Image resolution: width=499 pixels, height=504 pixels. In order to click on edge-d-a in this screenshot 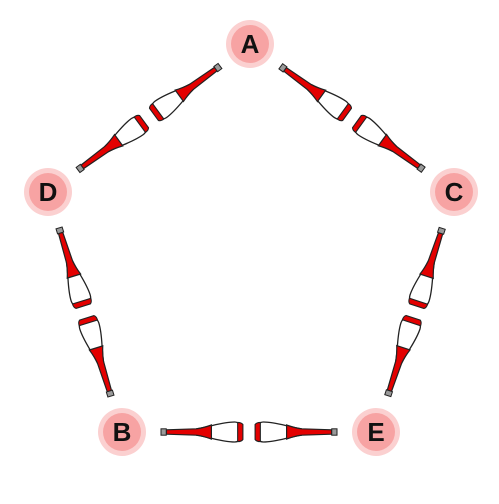, I will do `click(149, 118)`.